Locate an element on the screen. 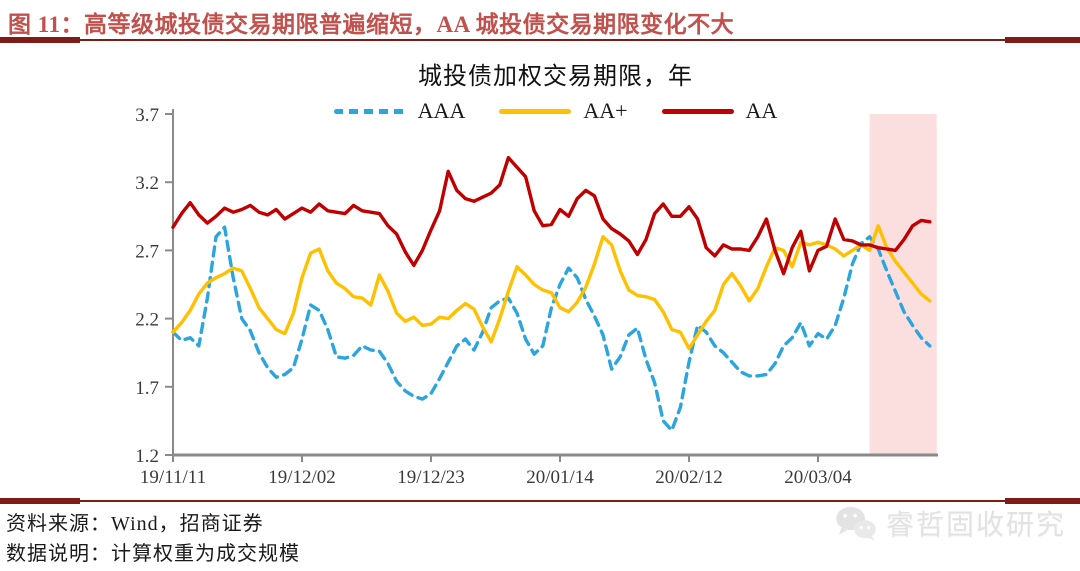 The width and height of the screenshot is (1080, 571). y-tick-label: 2.7 is located at coordinates (147, 251).